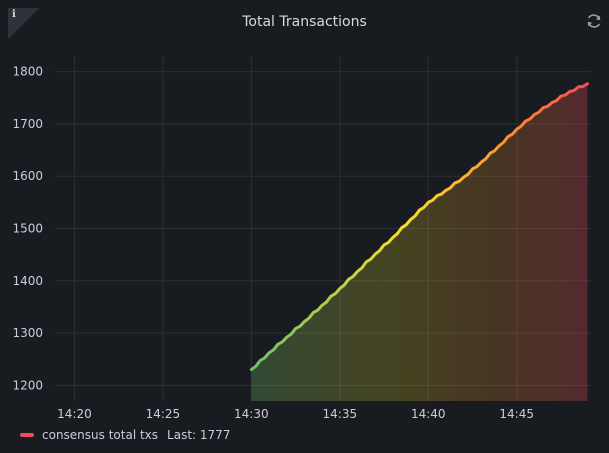  I want to click on y-tick-label: 1500, so click(27, 229).